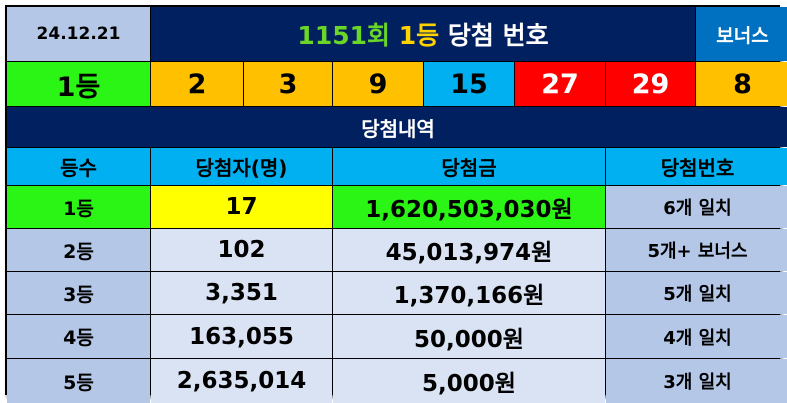  I want to click on section-title: 당첨내역, so click(397, 127).